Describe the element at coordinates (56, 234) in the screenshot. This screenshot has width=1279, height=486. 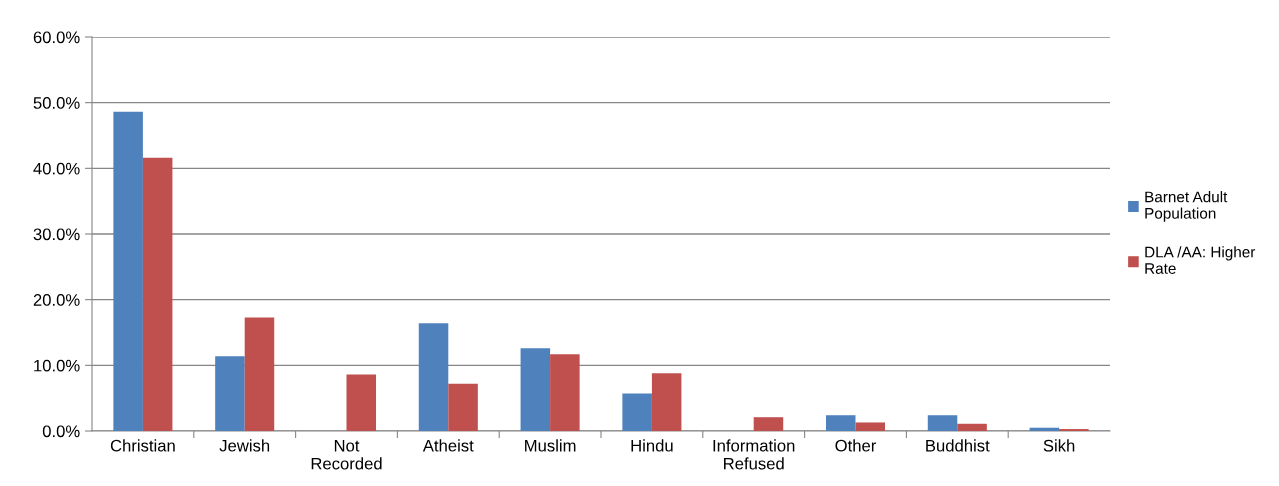
I see `y-tick-label: 30.0%` at that location.